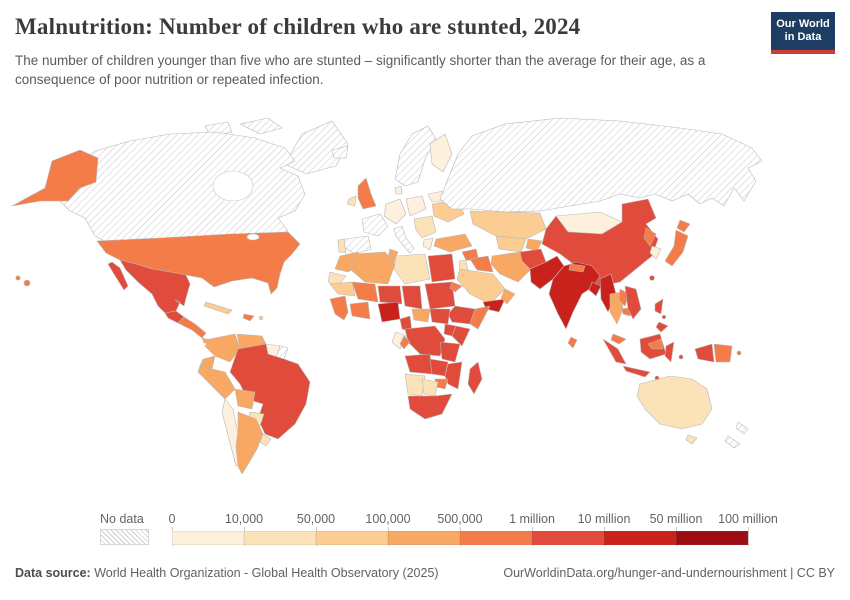  I want to click on country-portugal, so click(342, 246).